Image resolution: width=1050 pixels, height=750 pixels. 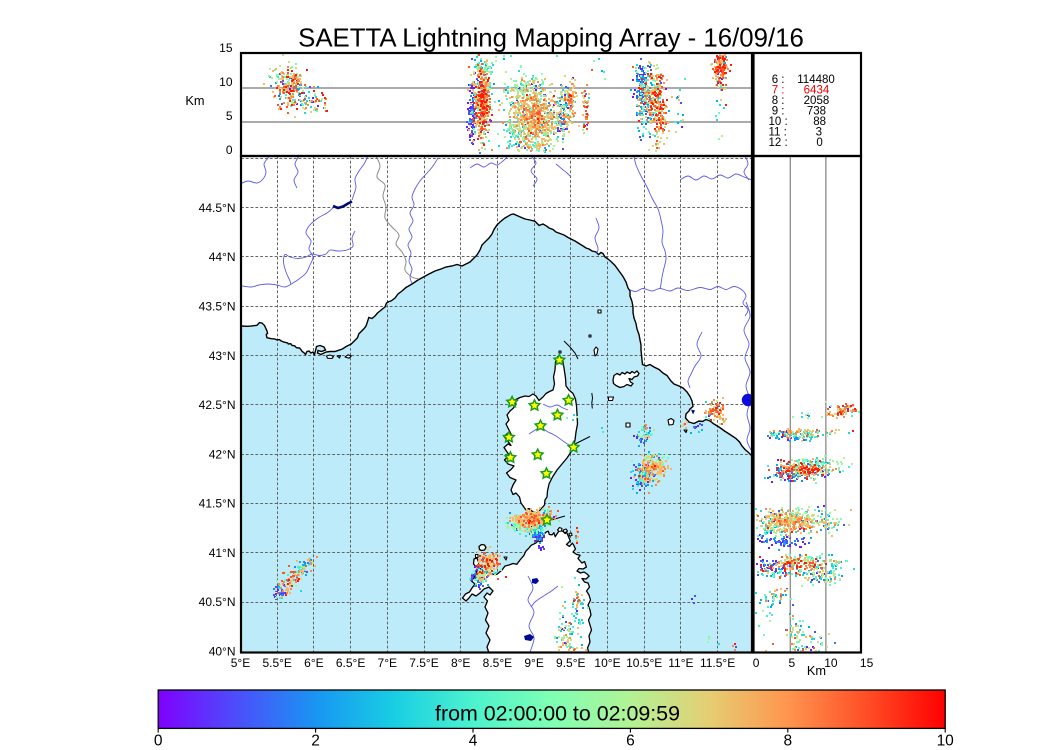 I want to click on svg-text: 42.5°N, so click(x=217, y=405).